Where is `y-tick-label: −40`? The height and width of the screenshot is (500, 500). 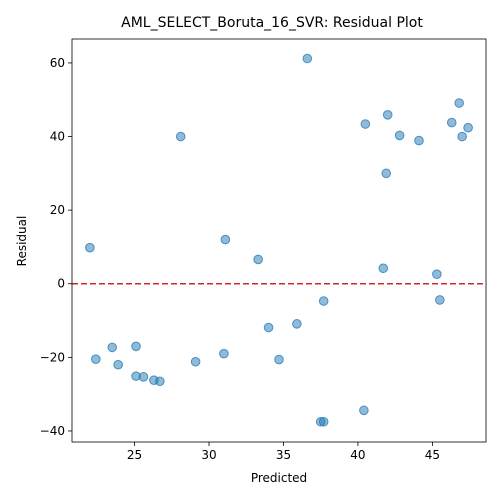
y-tick-label: −40 is located at coordinates (52, 431).